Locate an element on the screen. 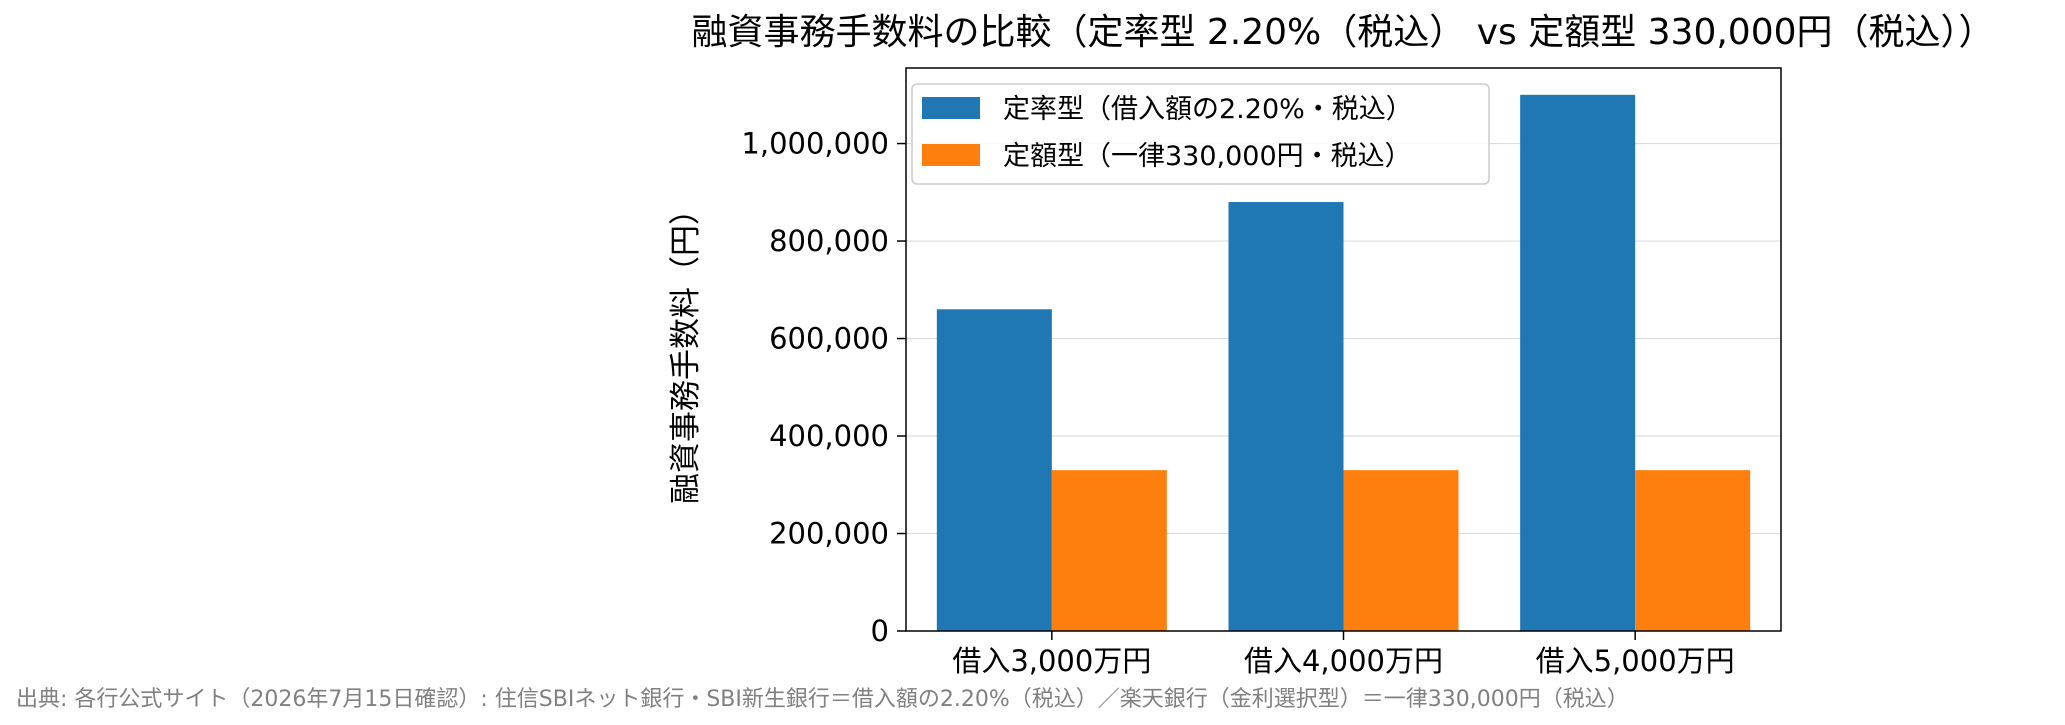 This screenshot has height=725, width=2065. legend-label-fixed-rate: 定率型（借入額の2.20%・税込） is located at coordinates (1208, 109).